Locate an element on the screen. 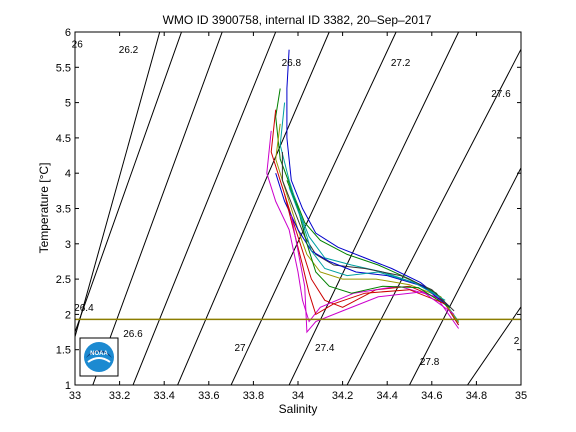  x-tick-label-4: 33.8 is located at coordinates (253, 396).